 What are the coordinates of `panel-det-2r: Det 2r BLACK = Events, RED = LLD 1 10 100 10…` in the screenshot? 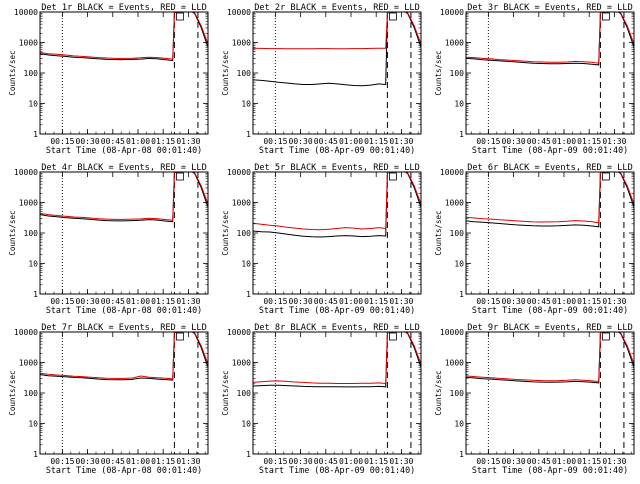 It's located at (321, 79).